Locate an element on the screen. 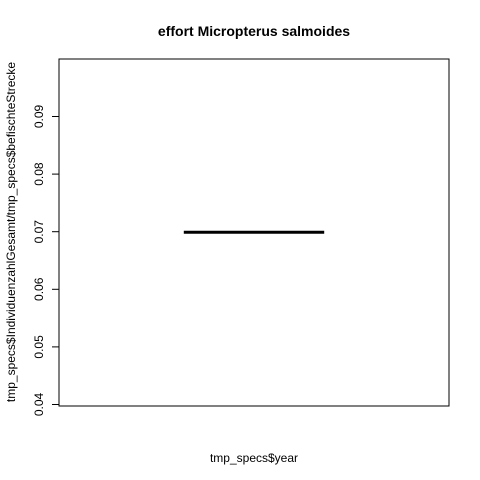  y-tick-label: 0.08 is located at coordinates (39, 174).